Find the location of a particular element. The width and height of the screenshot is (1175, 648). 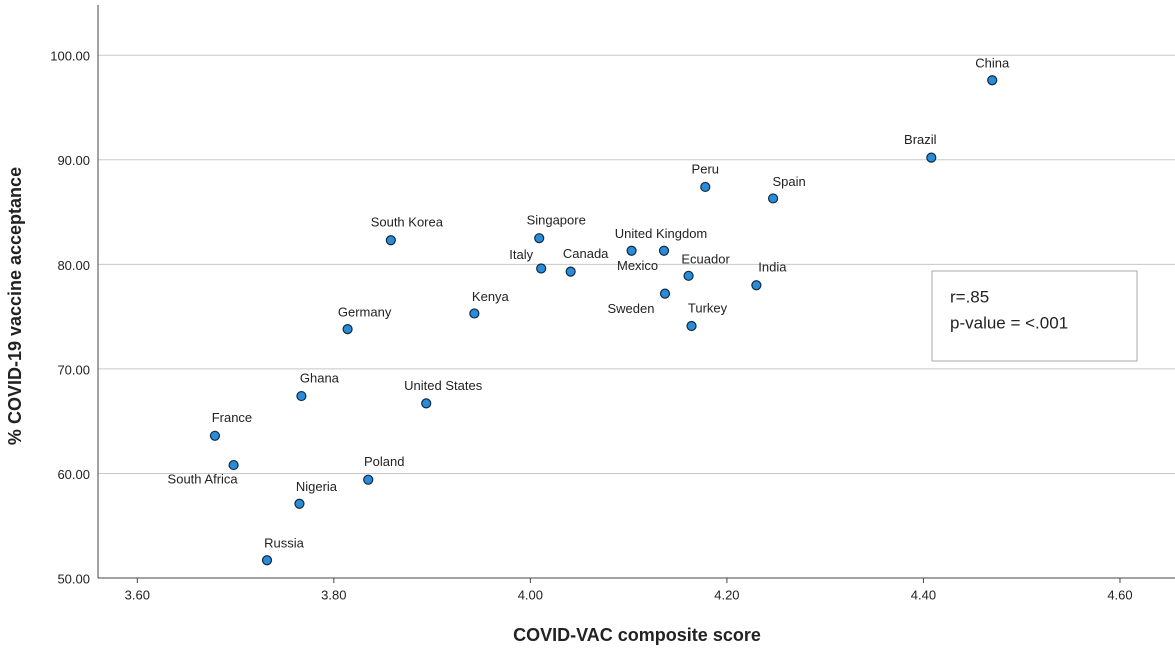

point-label: Kenya is located at coordinates (491, 296).